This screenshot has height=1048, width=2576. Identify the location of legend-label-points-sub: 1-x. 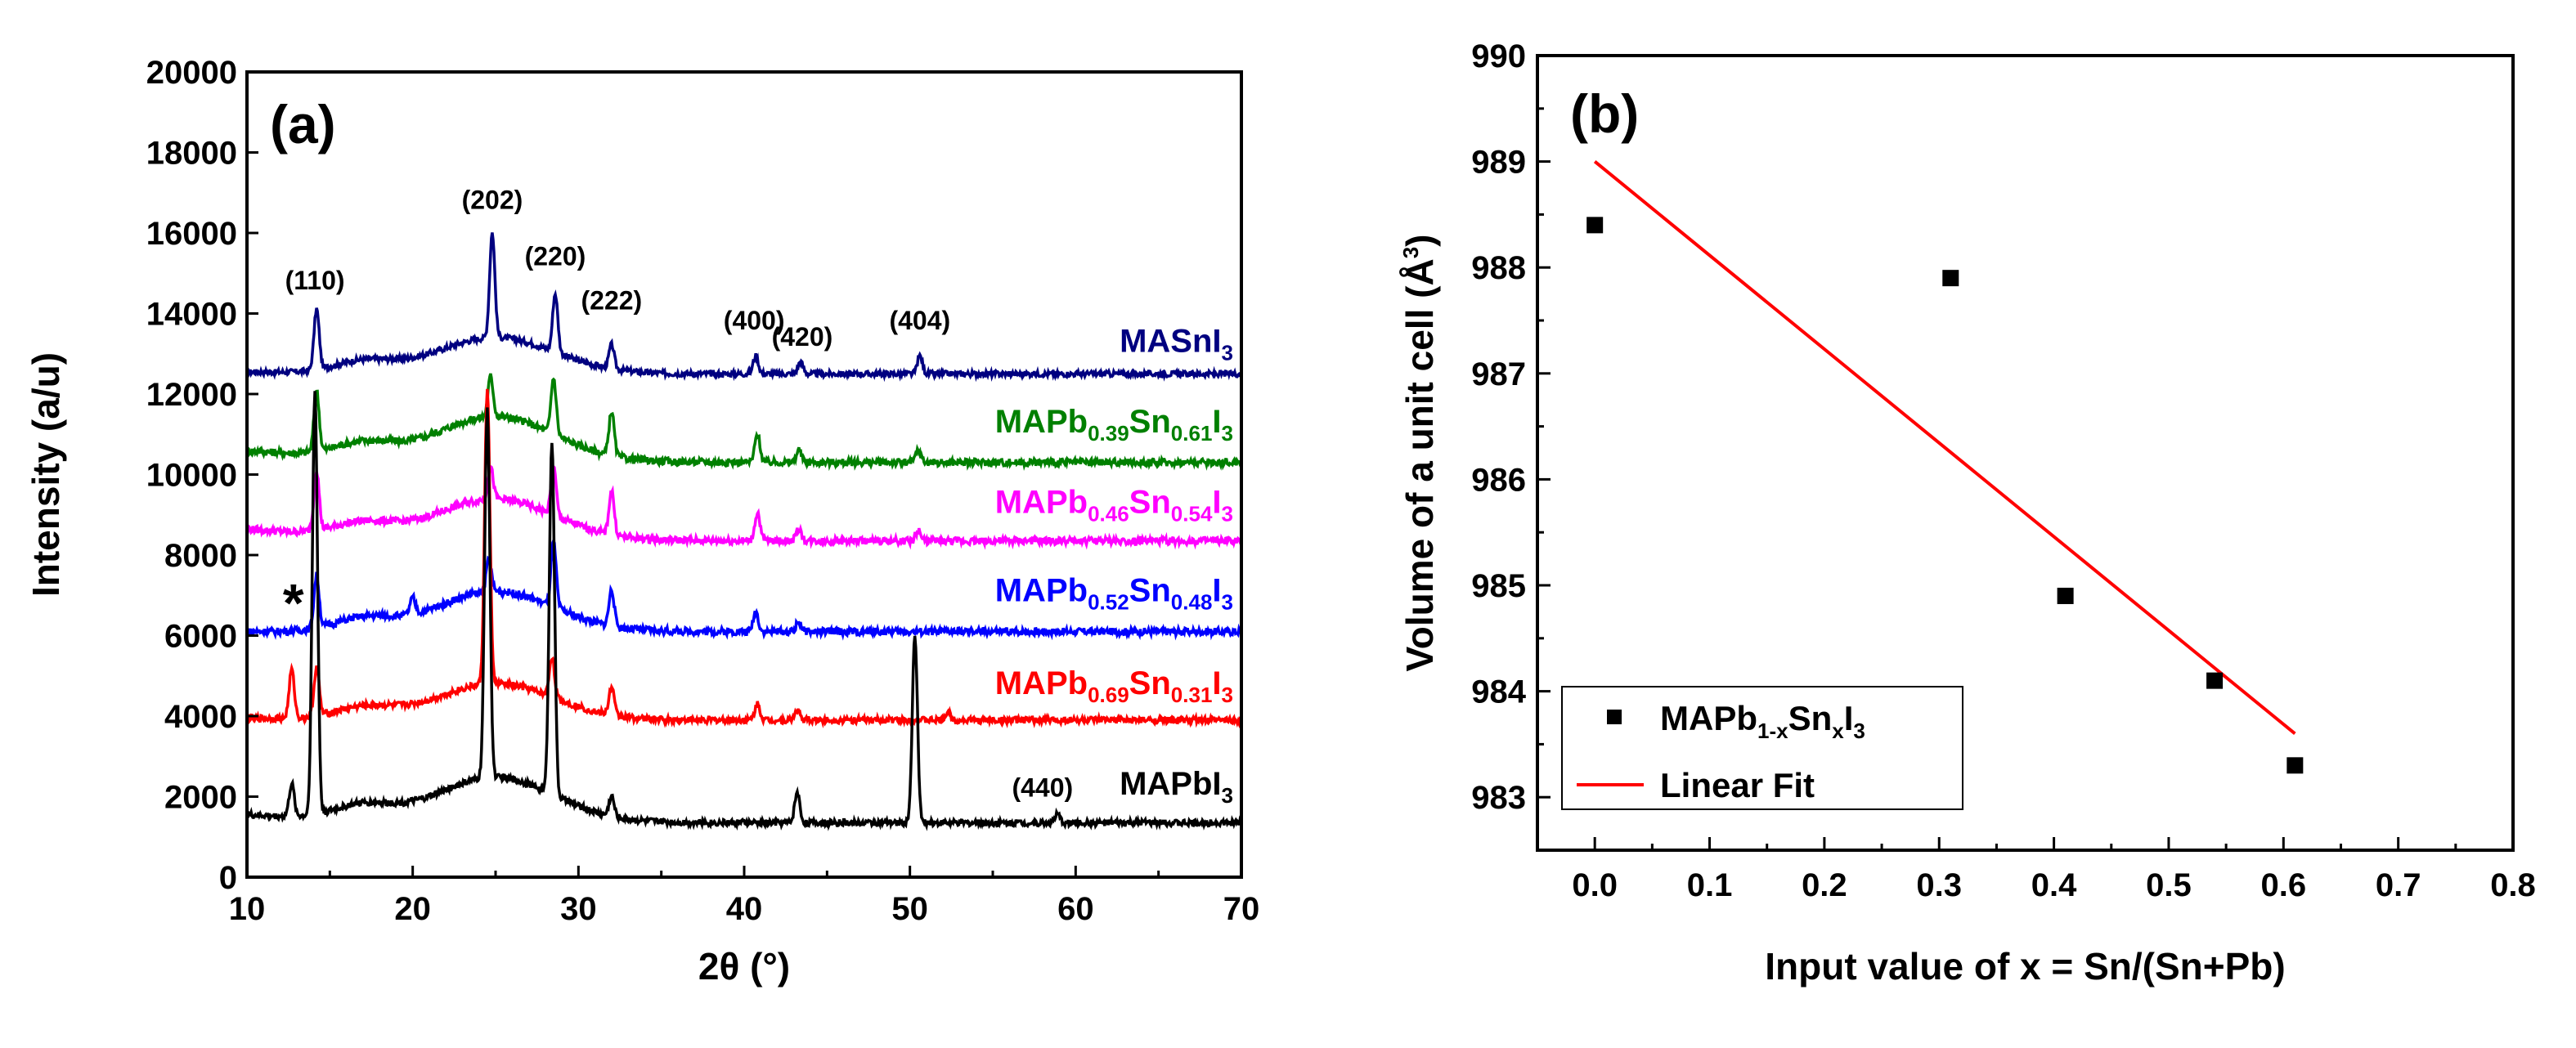
(1773, 731).